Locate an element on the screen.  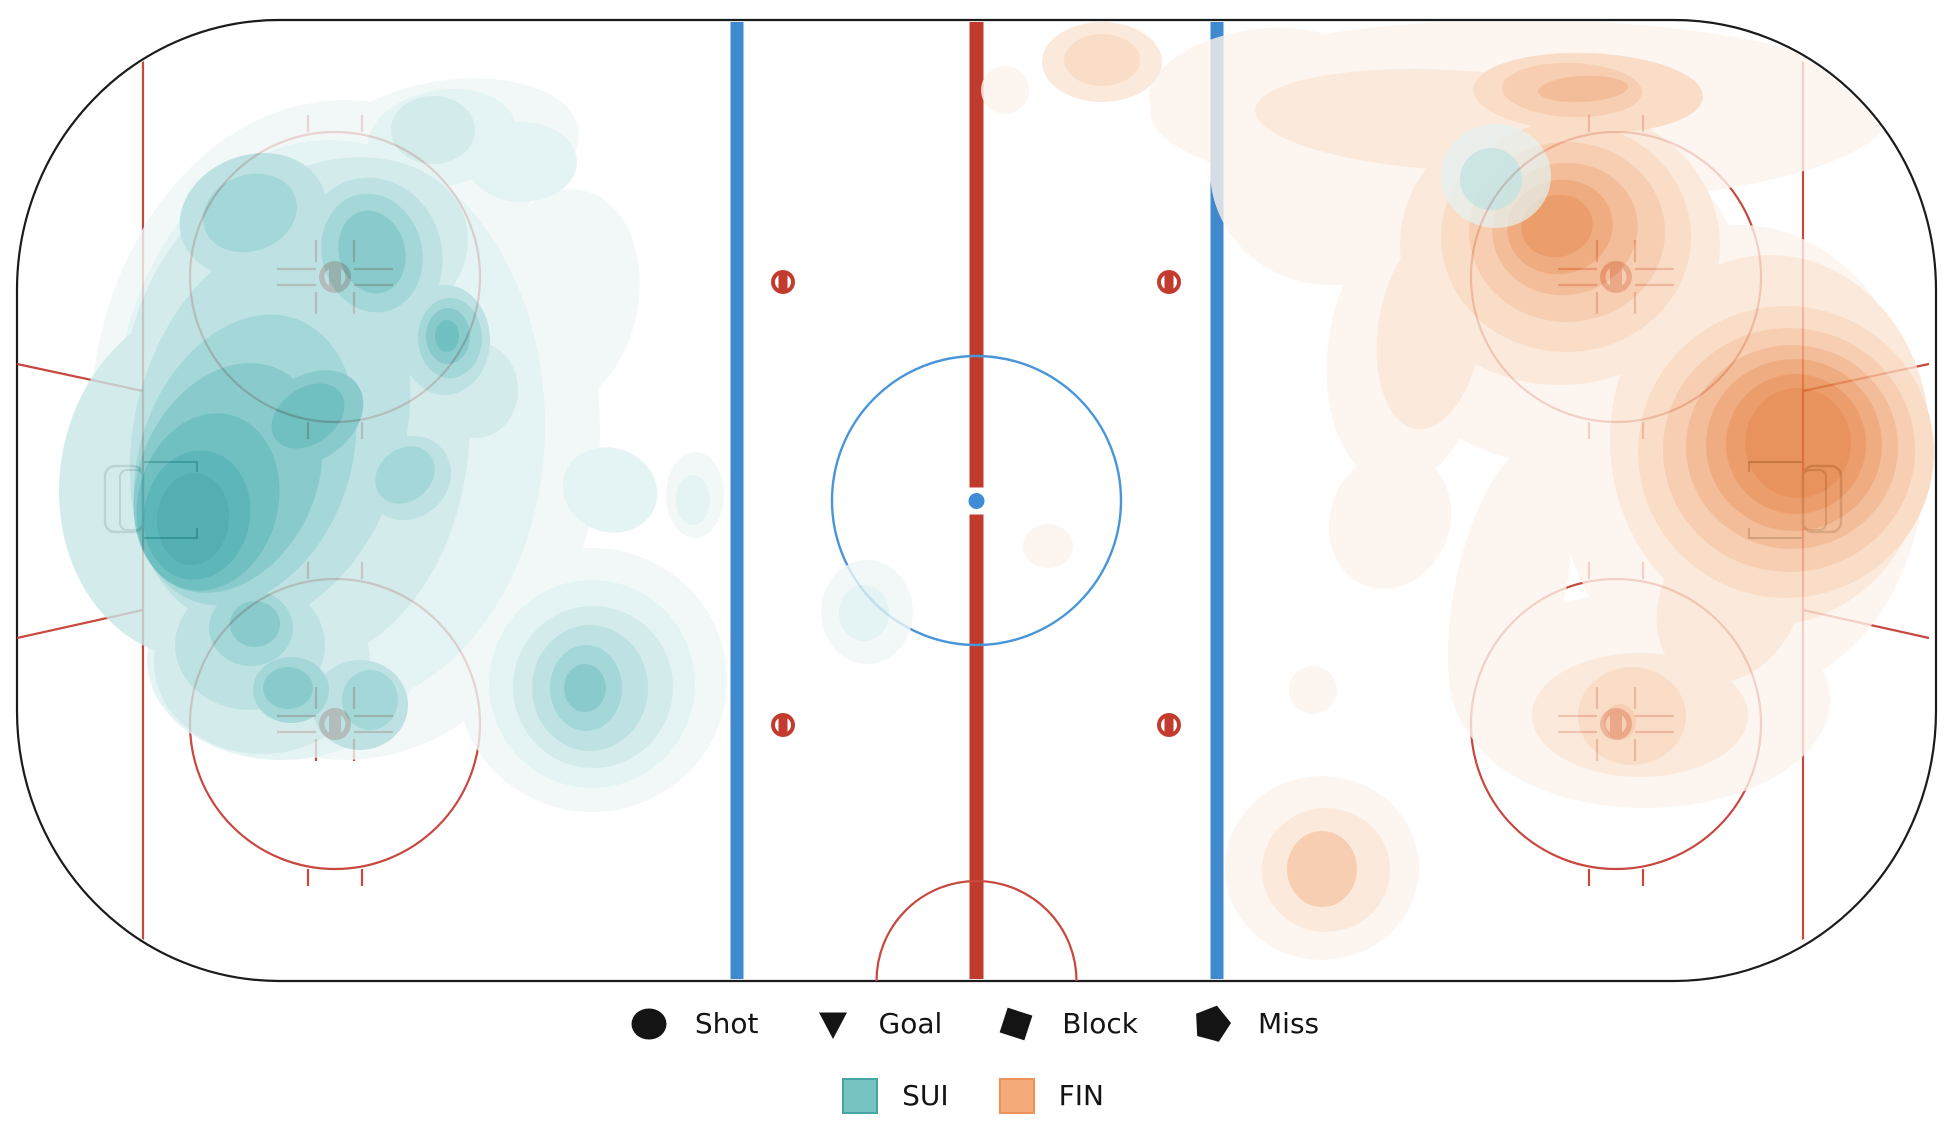
block-marker-icon is located at coordinates (1016, 1024).